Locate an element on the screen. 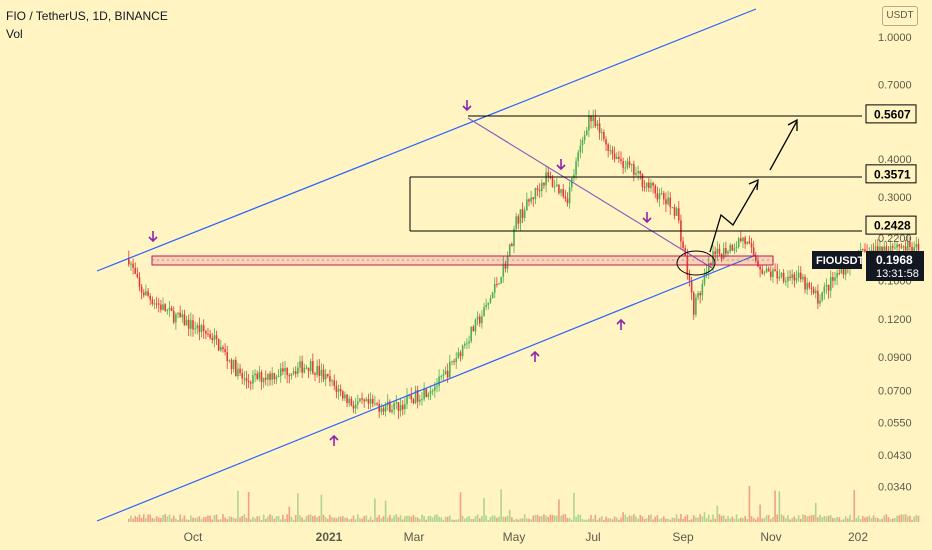 The width and height of the screenshot is (932, 550). time-axis: Oct 2021 Mar May Jul Sep Nov 202 is located at coordinates (526, 537).